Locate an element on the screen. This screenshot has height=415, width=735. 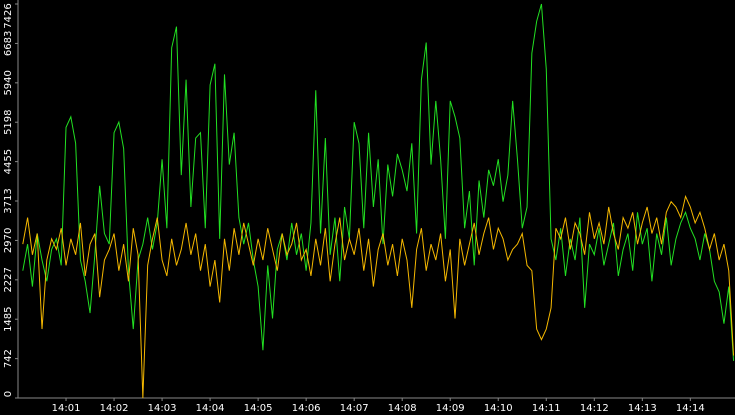
y-tick-label: 5940 is located at coordinates (8, 82).